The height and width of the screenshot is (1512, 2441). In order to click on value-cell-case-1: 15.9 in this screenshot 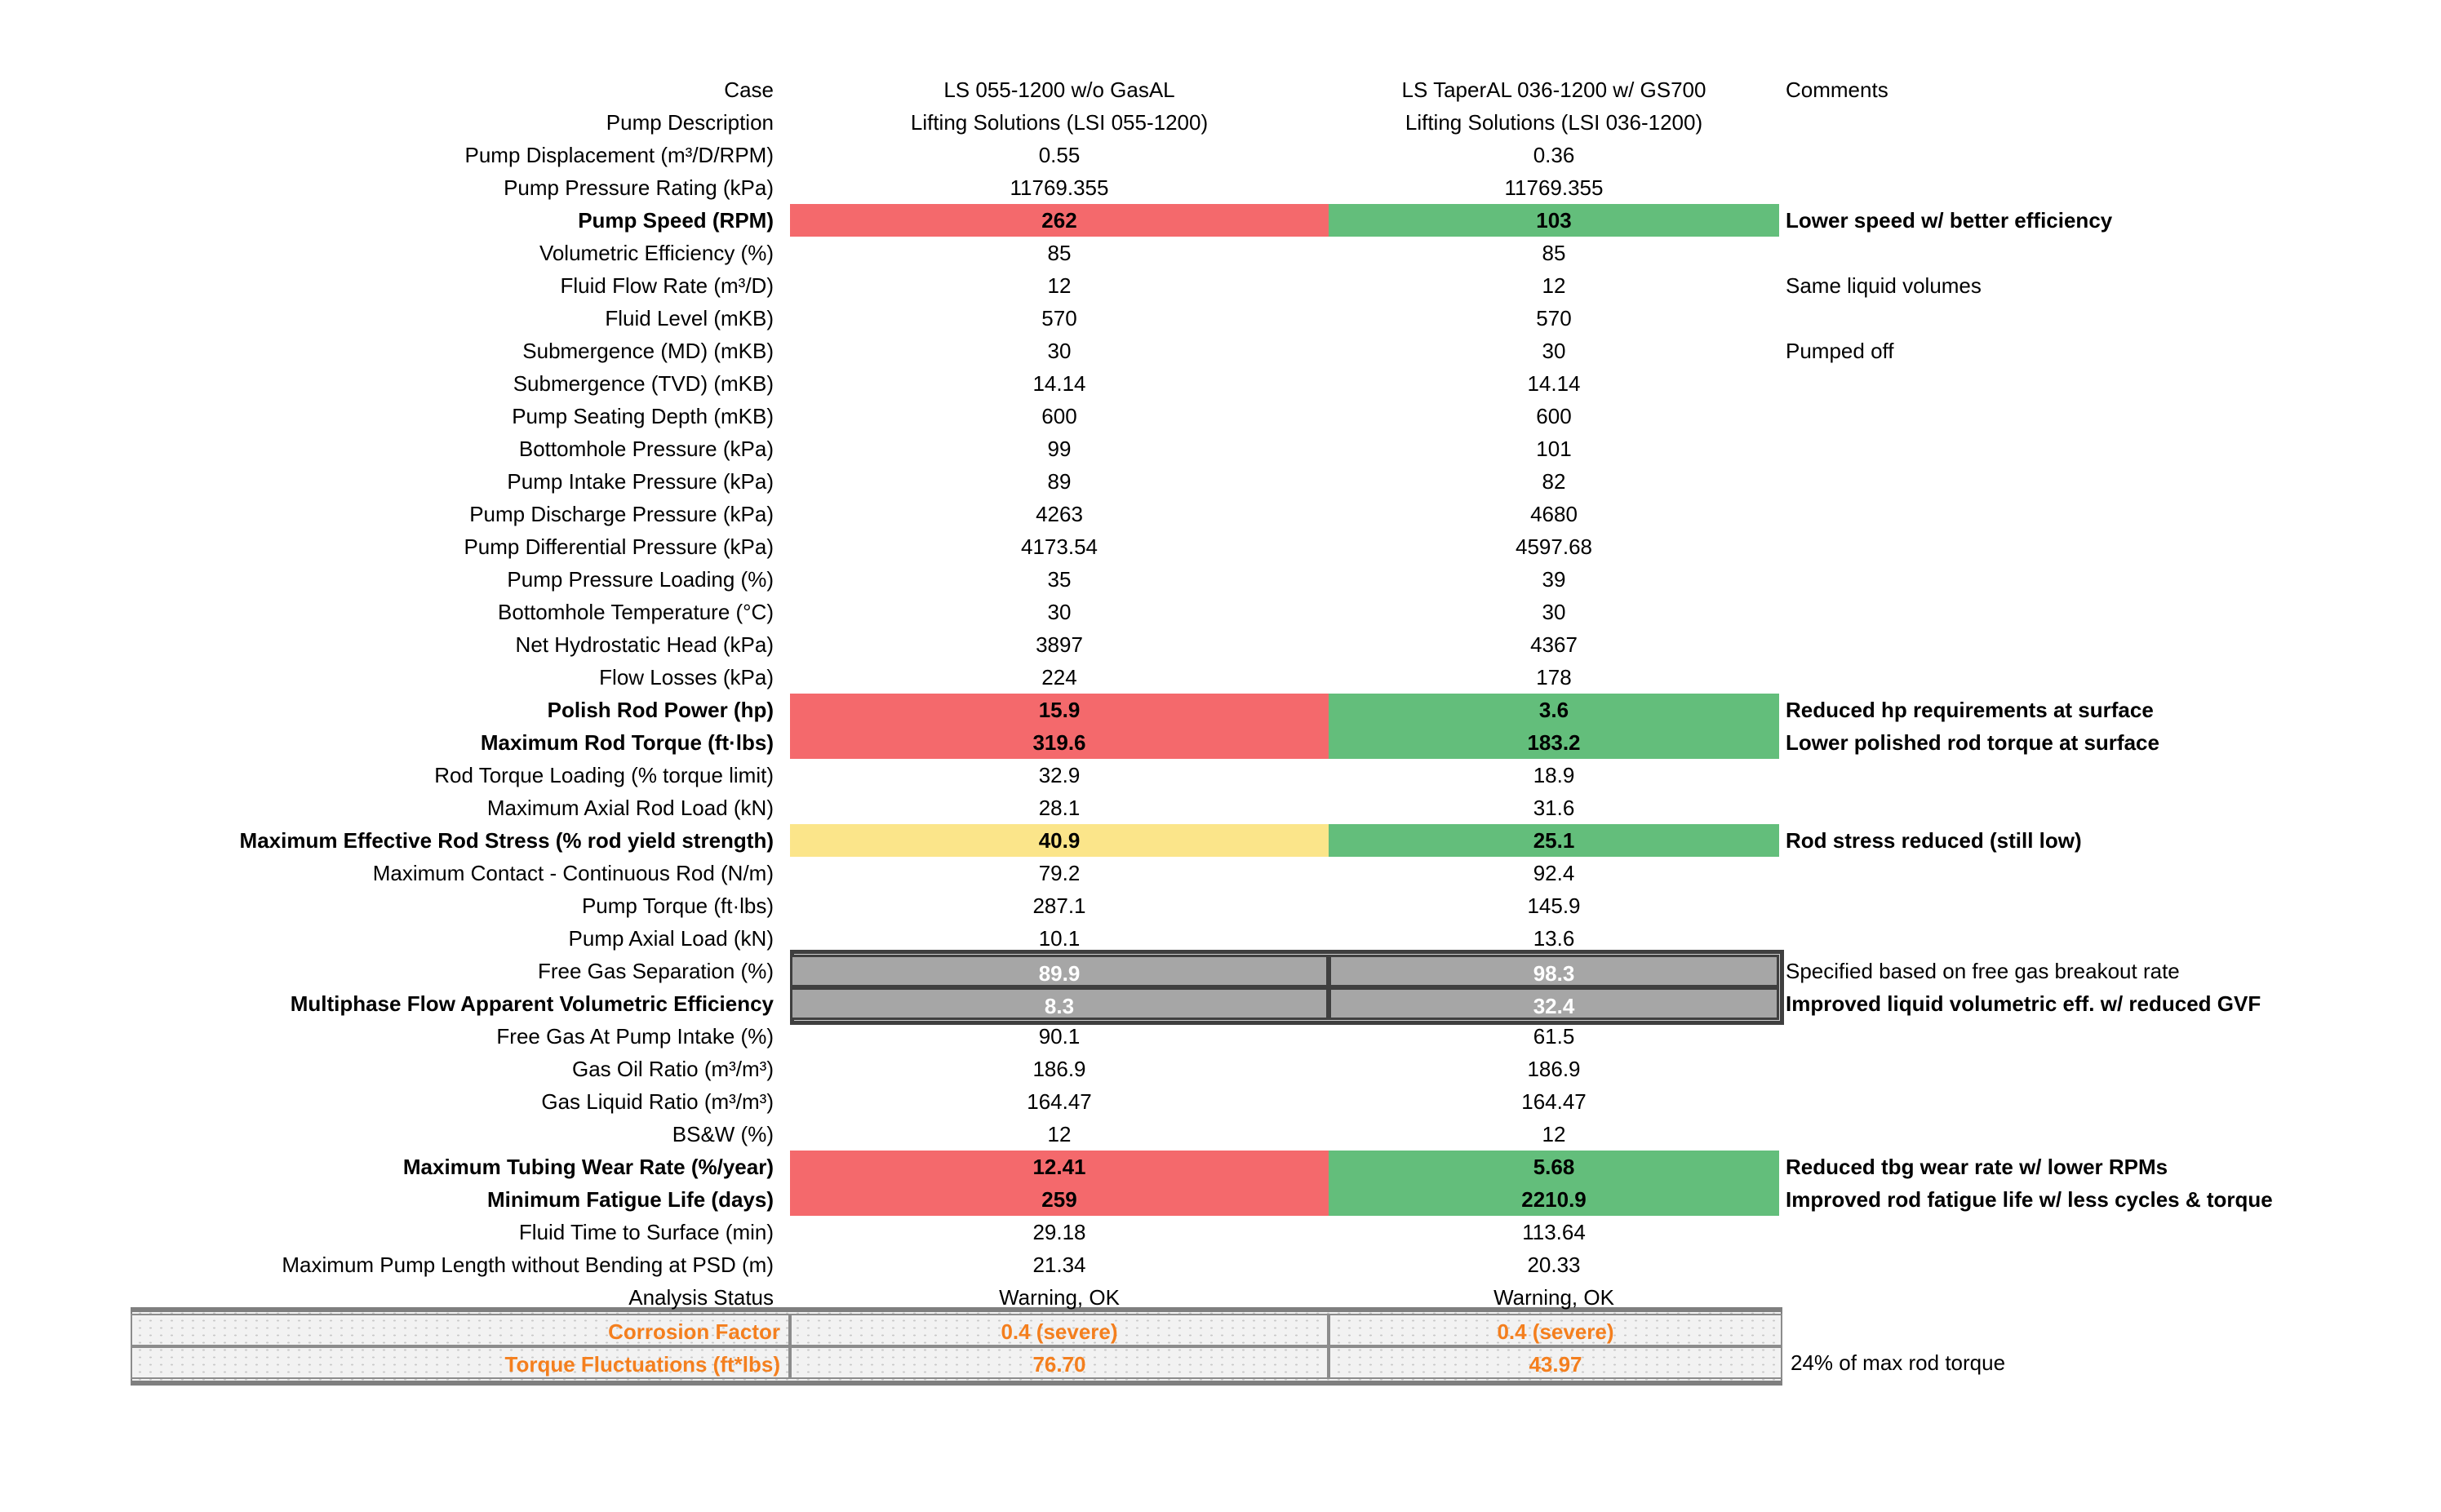, I will do `click(1059, 710)`.